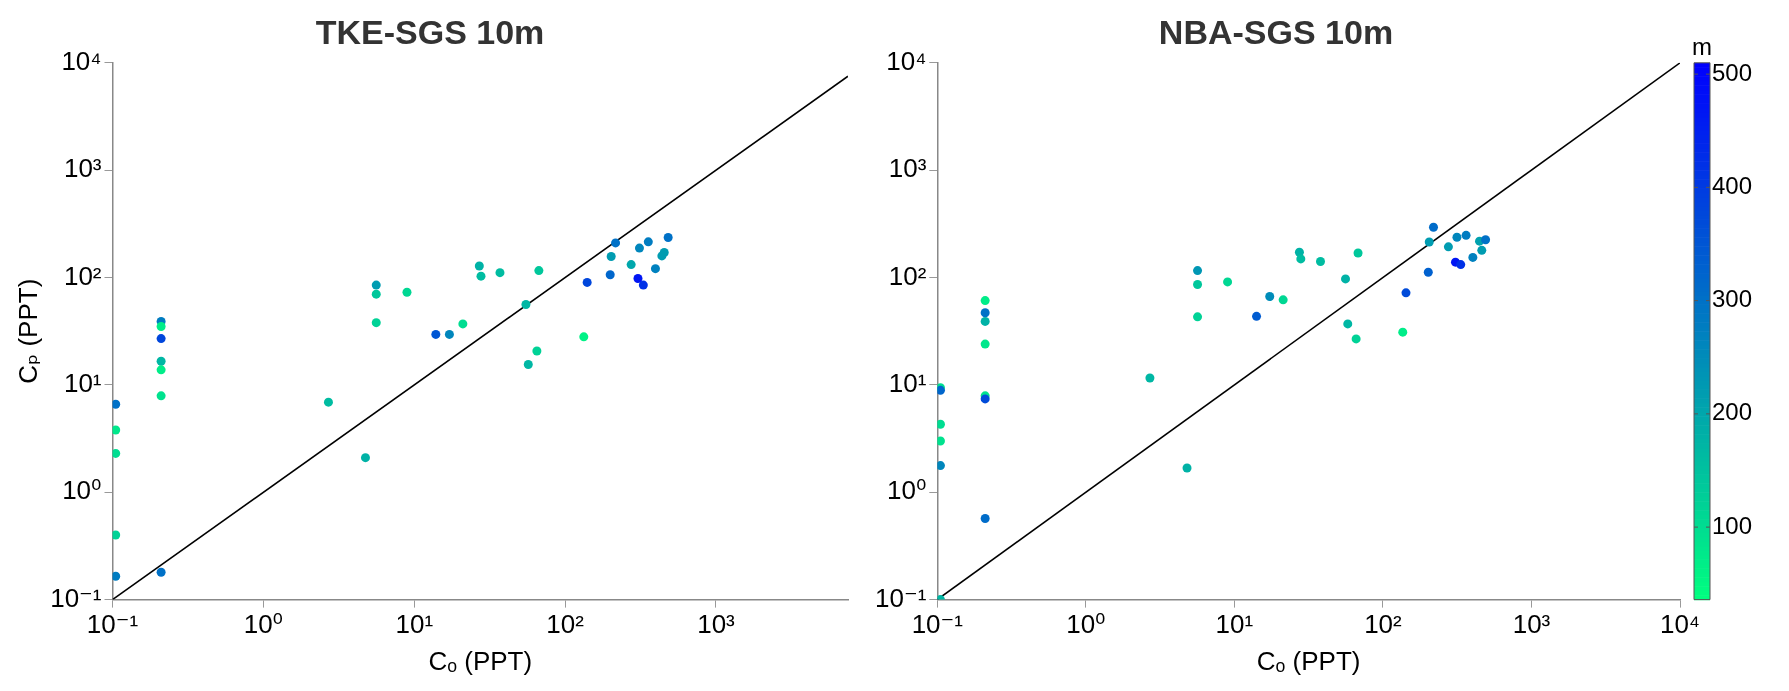 The width and height of the screenshot is (1789, 691). What do you see at coordinates (430, 31) in the screenshot?
I see `chart-title: TKE-SGS 10m` at bounding box center [430, 31].